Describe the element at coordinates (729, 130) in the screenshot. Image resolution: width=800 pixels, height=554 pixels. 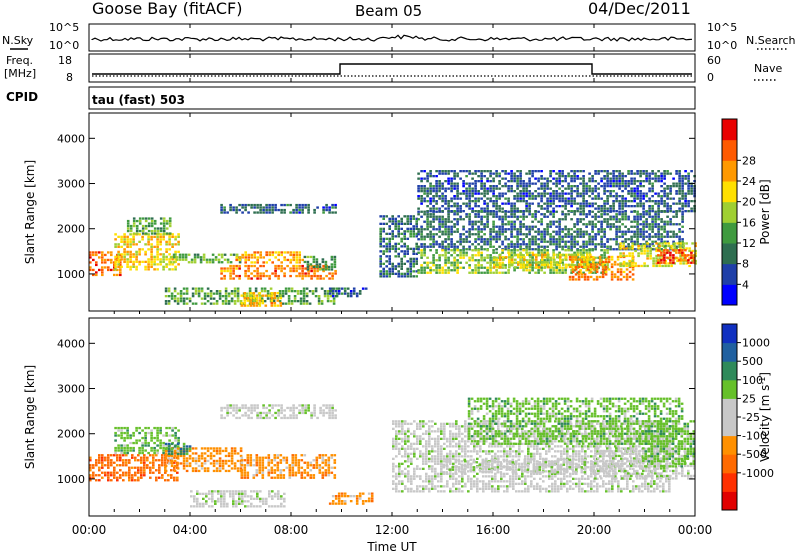
I see `colorbar-swatch` at that location.